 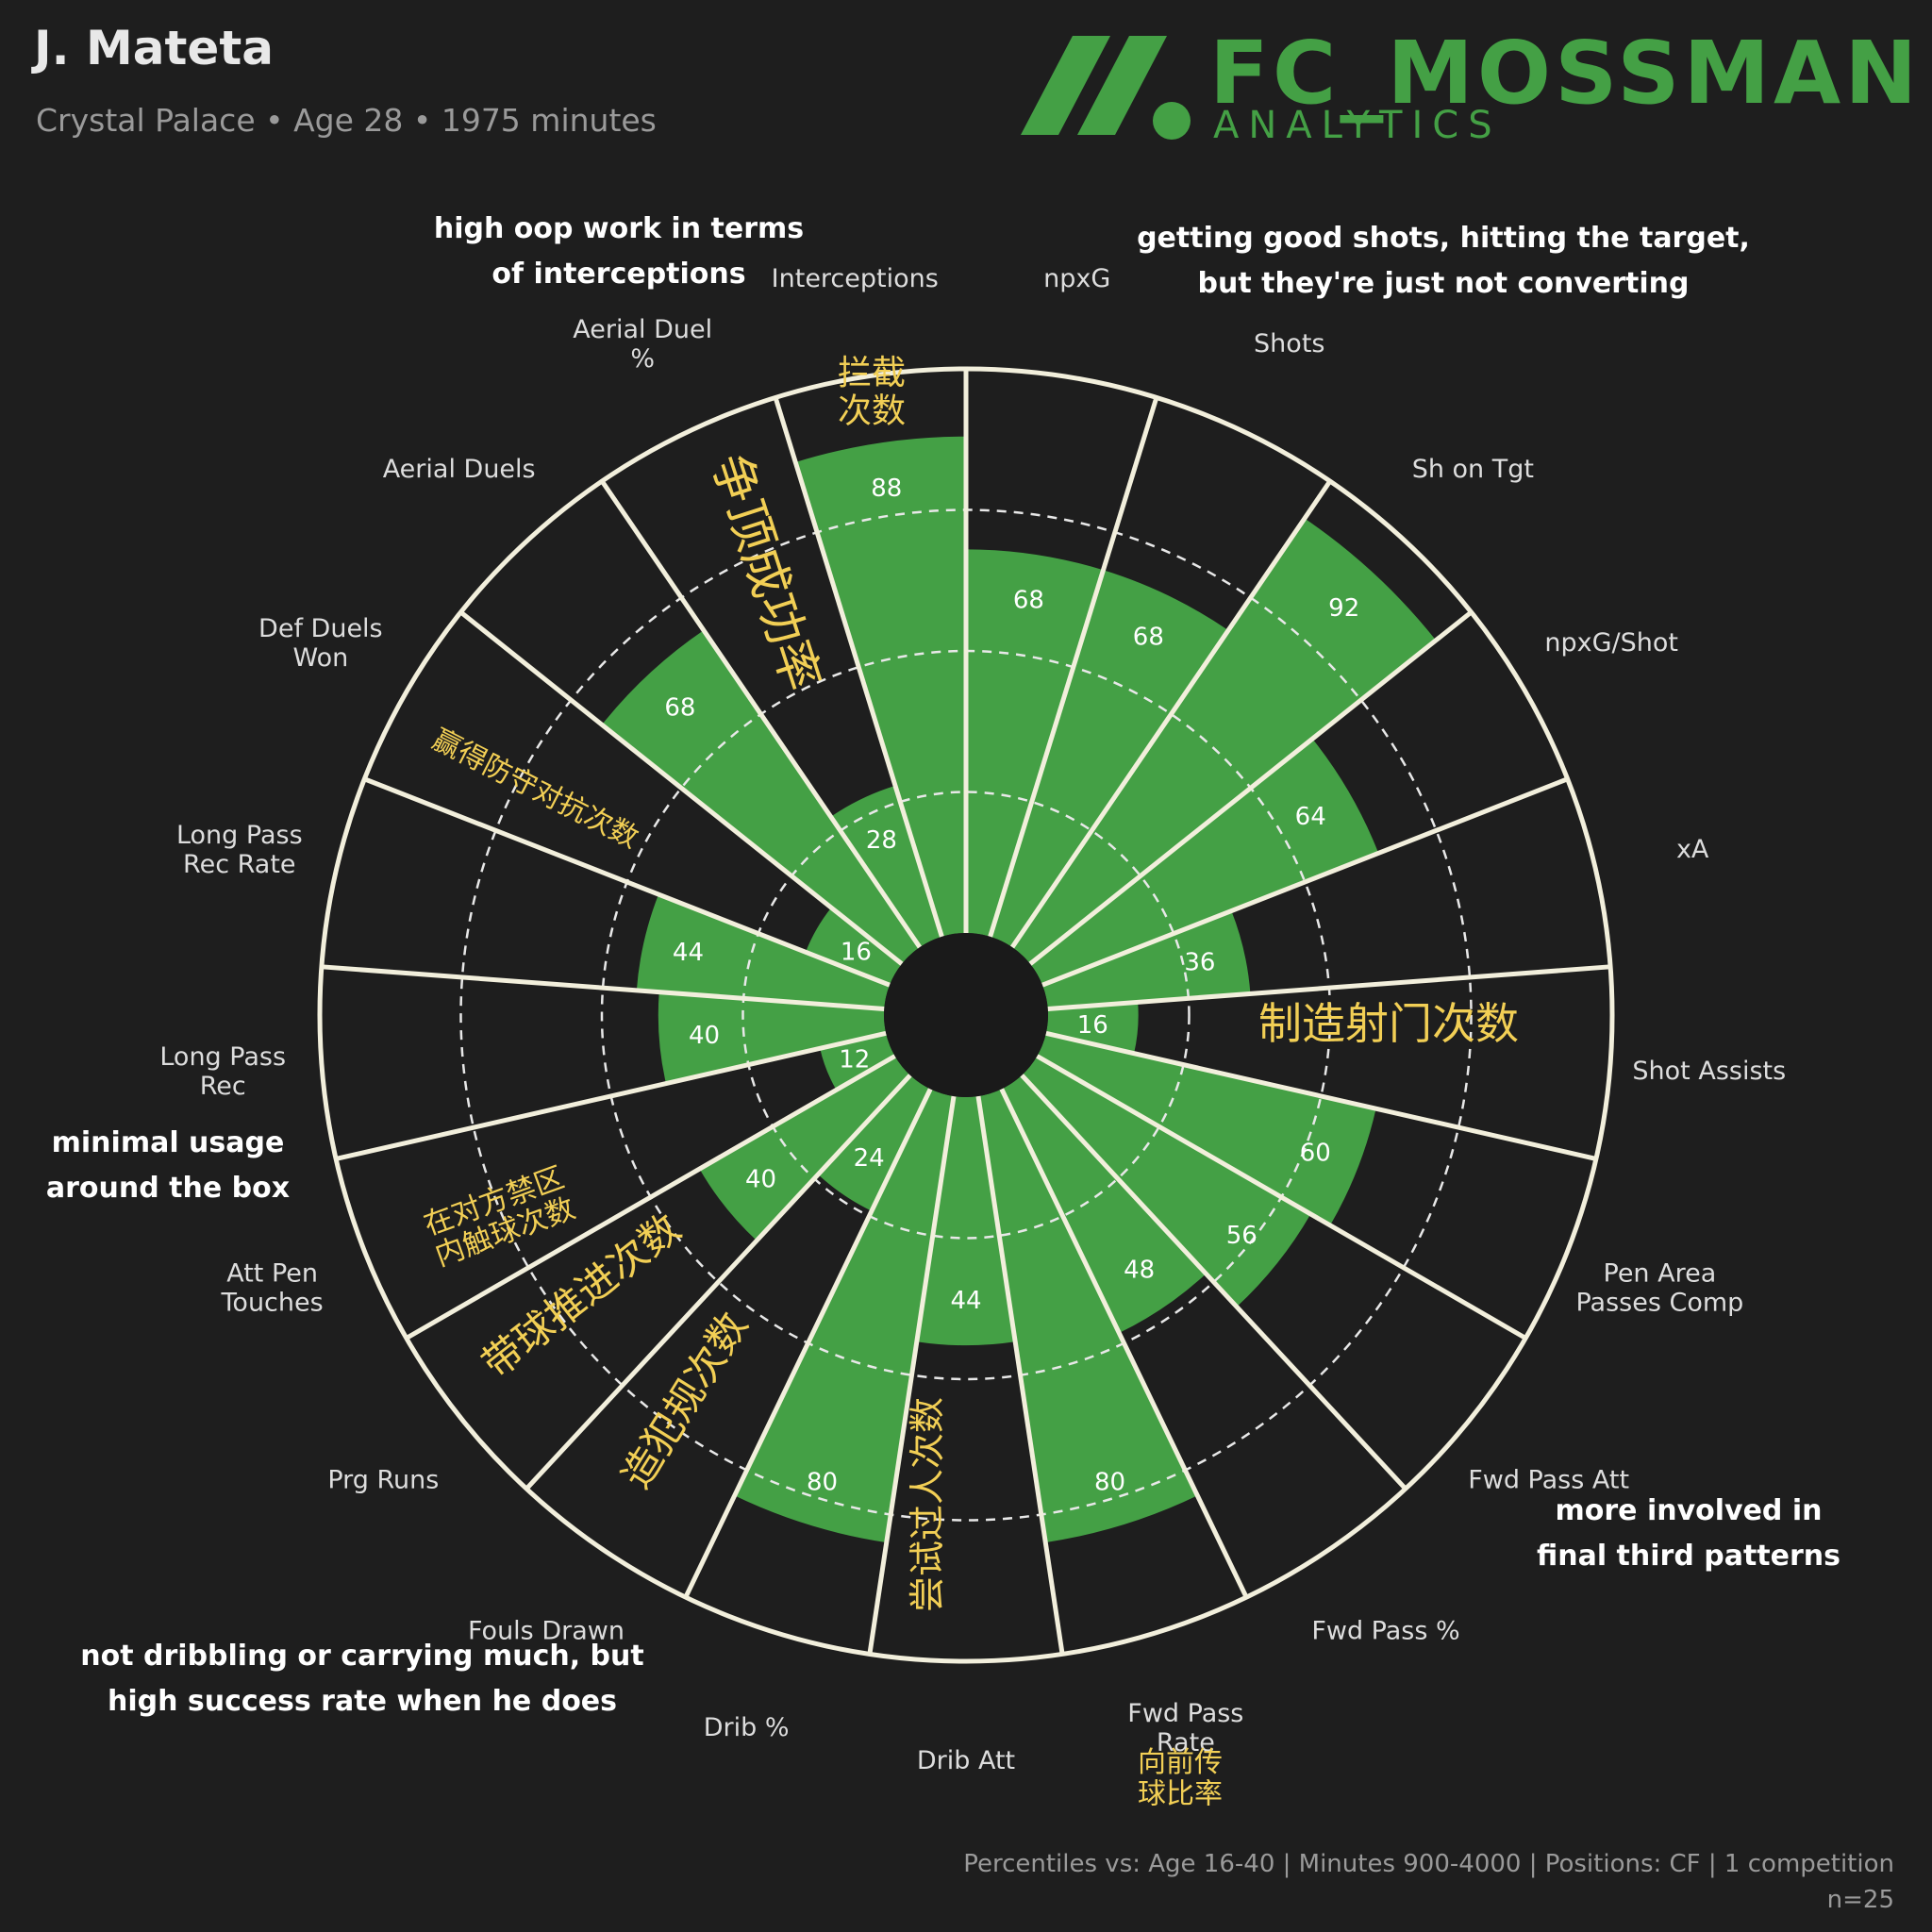 What do you see at coordinates (680, 708) in the screenshot?
I see `value-label-aerial-duels: 68` at bounding box center [680, 708].